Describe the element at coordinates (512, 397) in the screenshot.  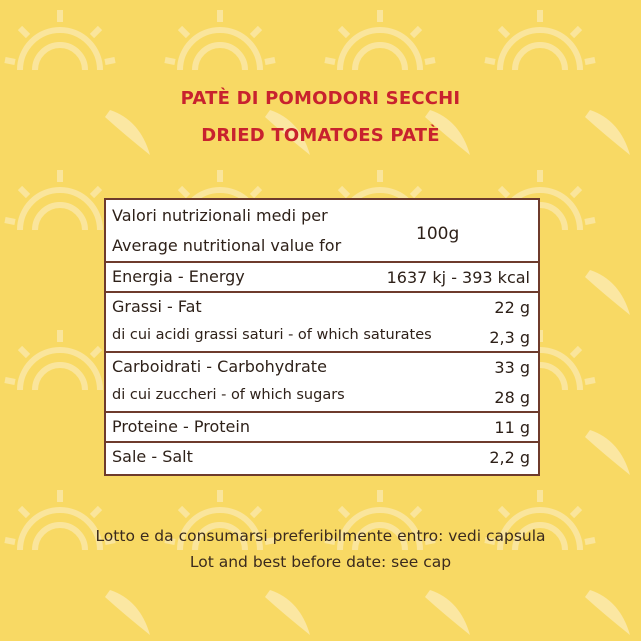
I see `row-value: 28 g` at that location.